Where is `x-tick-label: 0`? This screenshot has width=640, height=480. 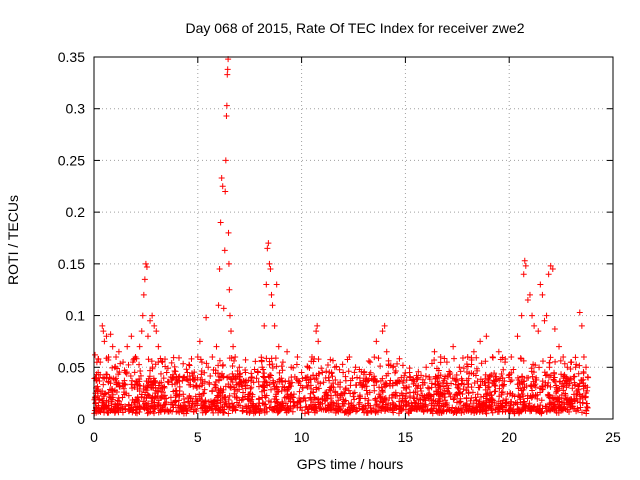 x-tick-label: 0 is located at coordinates (94, 437).